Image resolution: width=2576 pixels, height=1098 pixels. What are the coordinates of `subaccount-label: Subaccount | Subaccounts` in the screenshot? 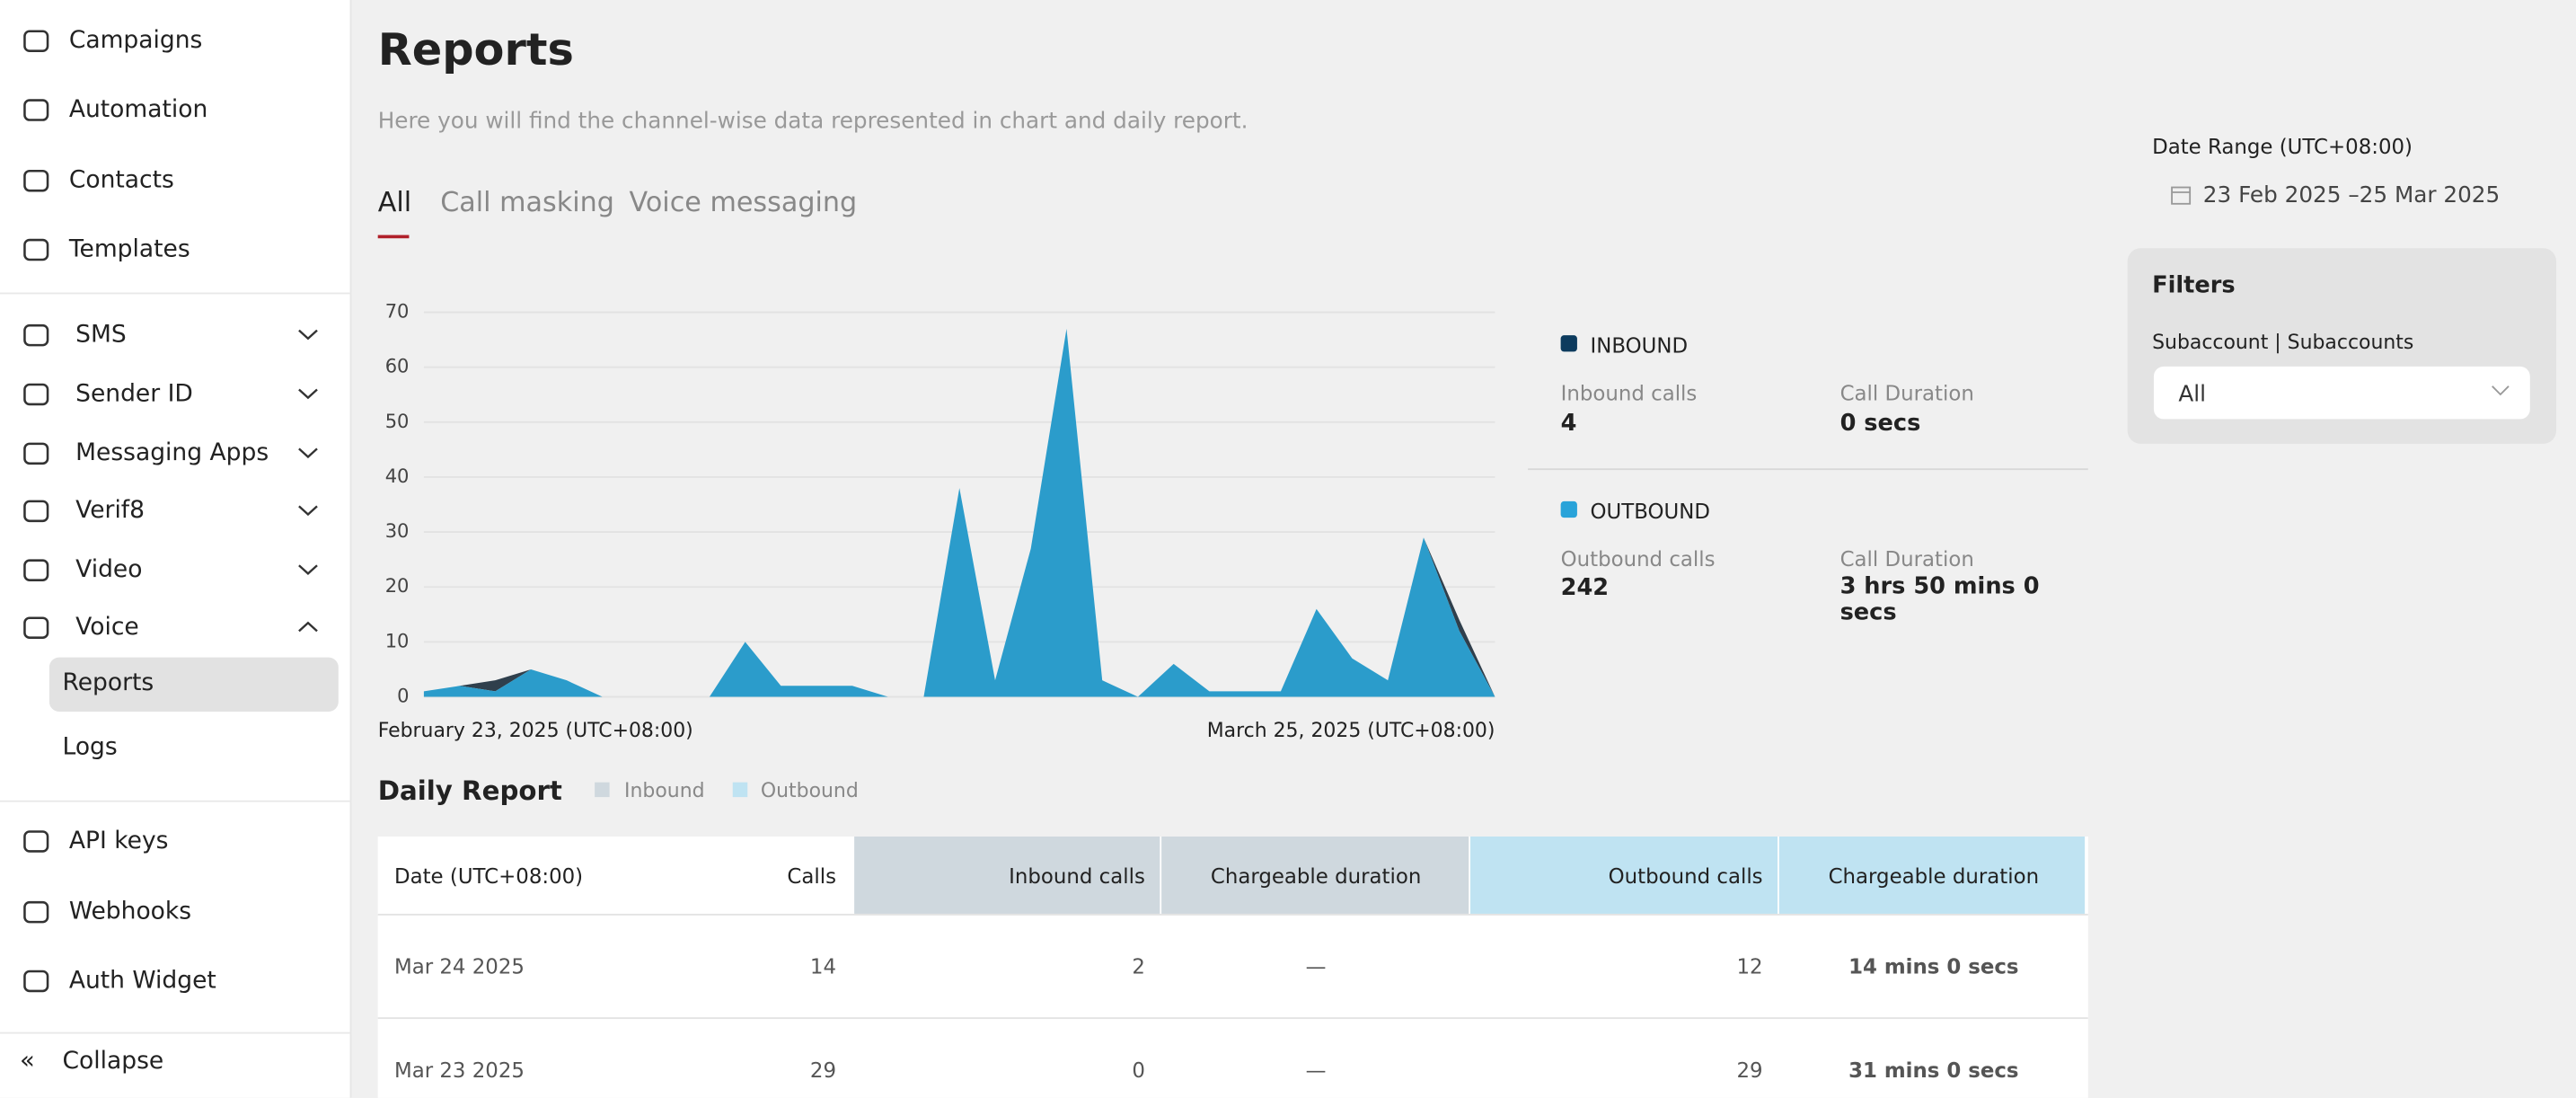 It's located at (2283, 342).